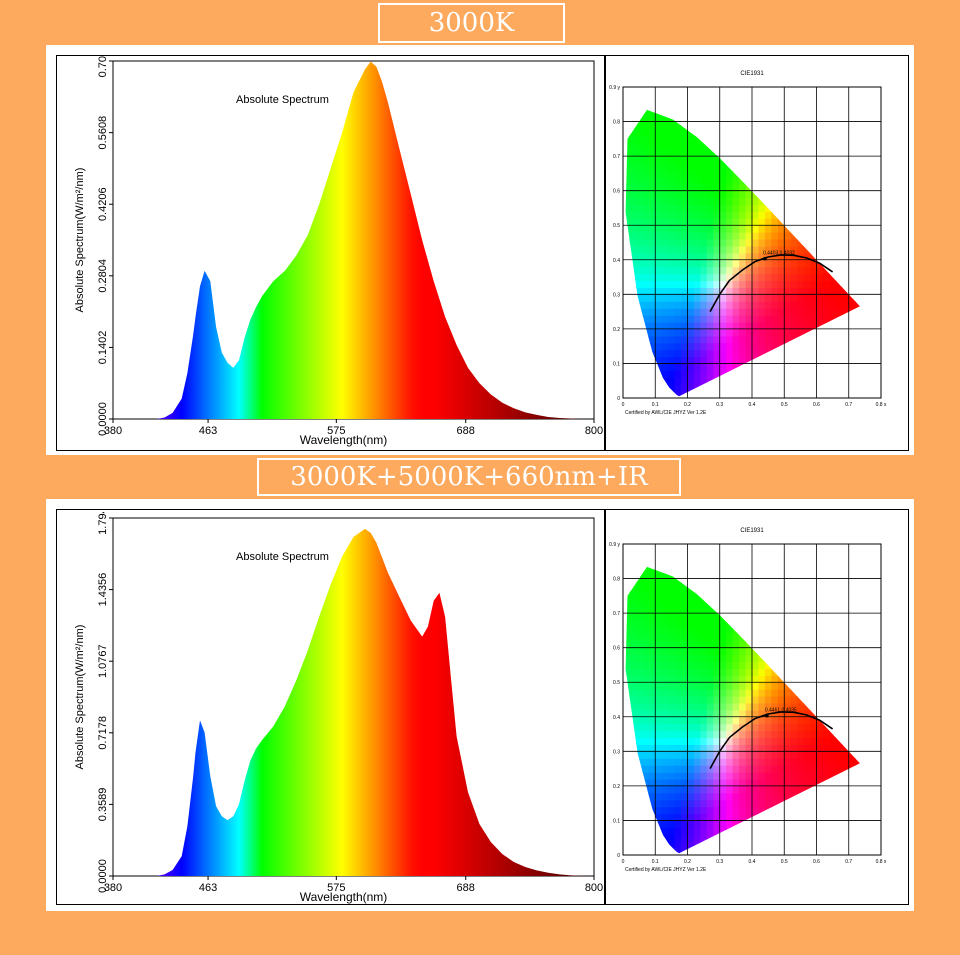  Describe the element at coordinates (103, 590) in the screenshot. I see `y-tick-label: 1.4356` at that location.